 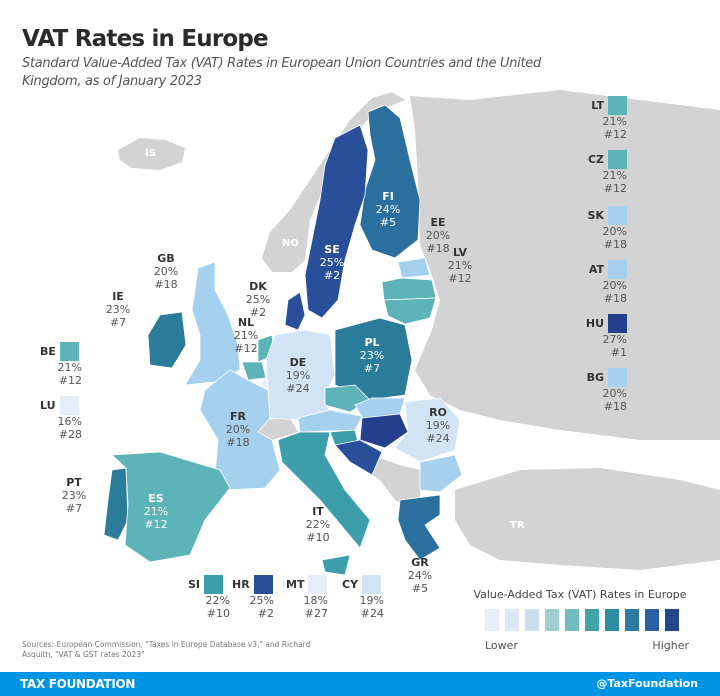 I want to click on callout-si: SI 22% #10, so click(x=209, y=597).